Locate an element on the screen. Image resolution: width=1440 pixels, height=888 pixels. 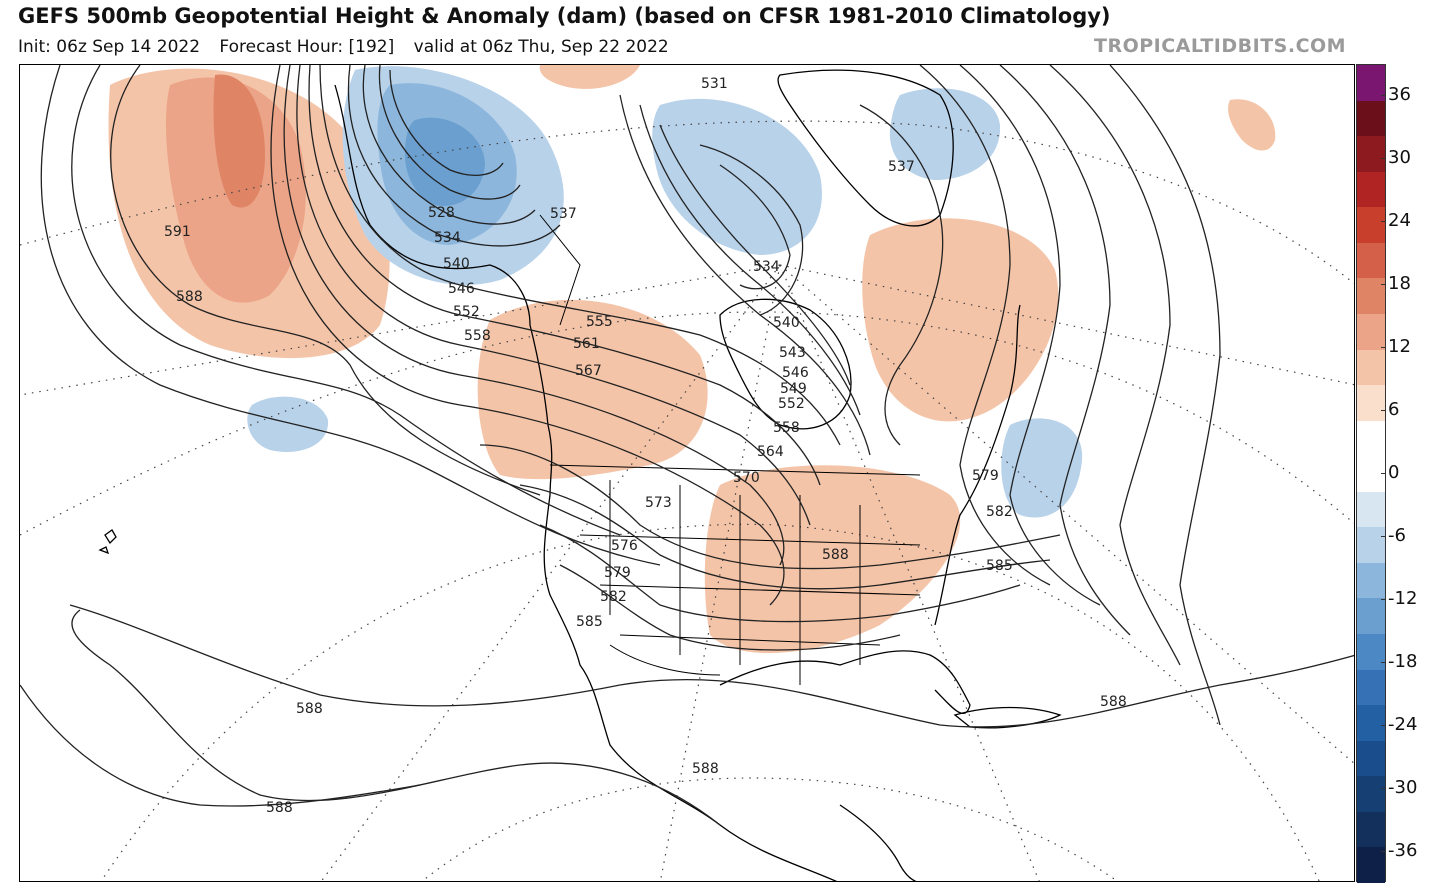
gulf-coast is located at coordinates (845, 682).